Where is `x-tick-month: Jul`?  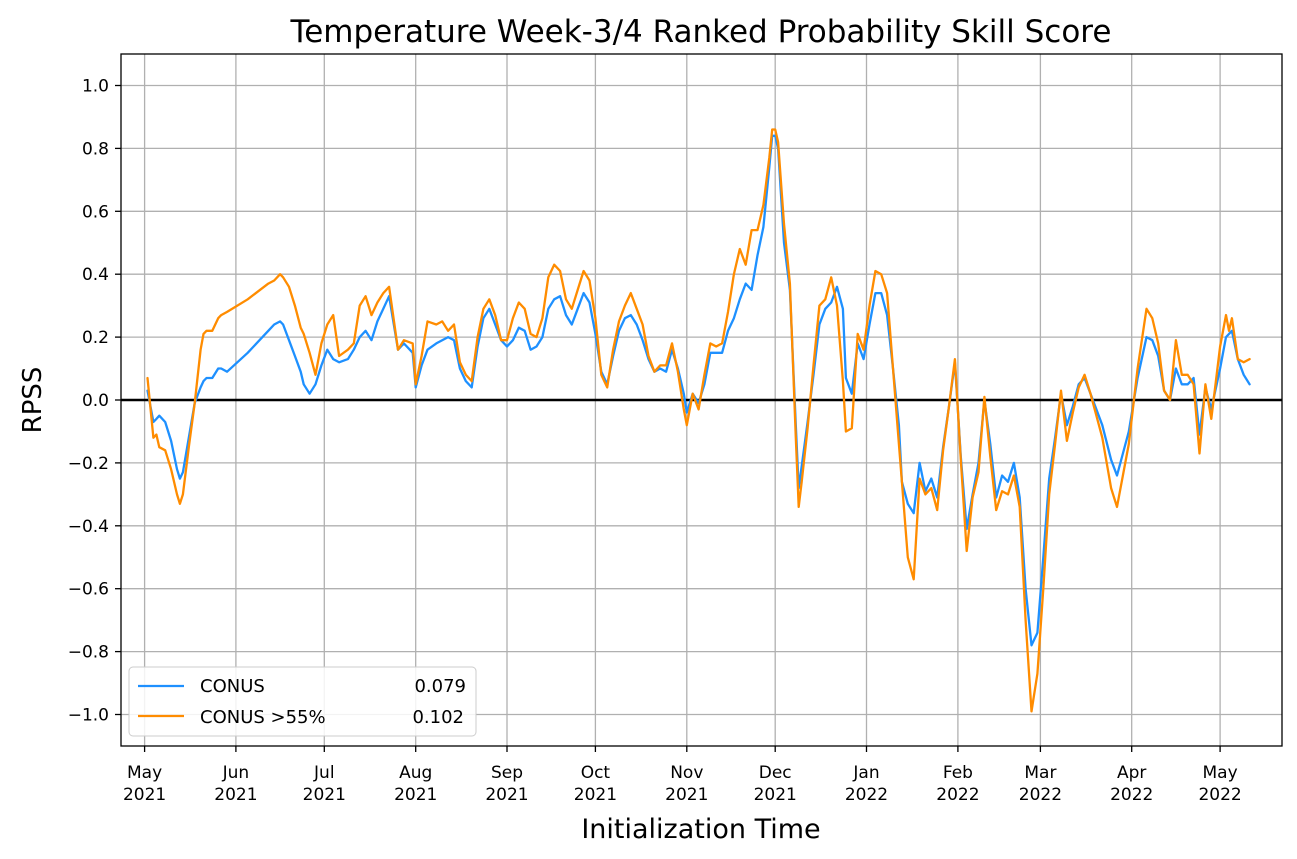
x-tick-month: Jul is located at coordinates (324, 773).